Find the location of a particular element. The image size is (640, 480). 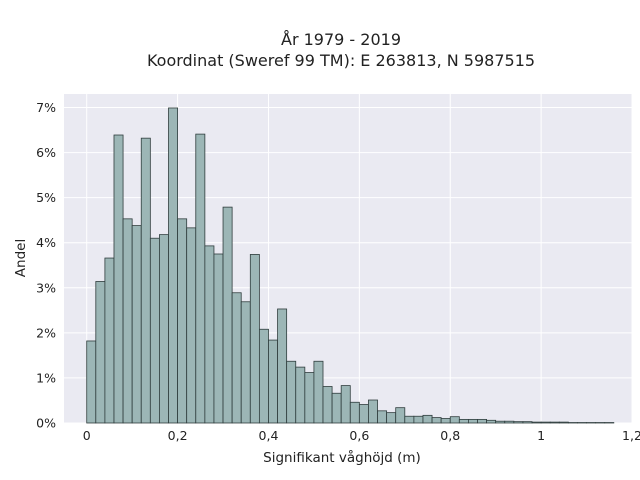

y-tick-label: 7% is located at coordinates (46, 107).